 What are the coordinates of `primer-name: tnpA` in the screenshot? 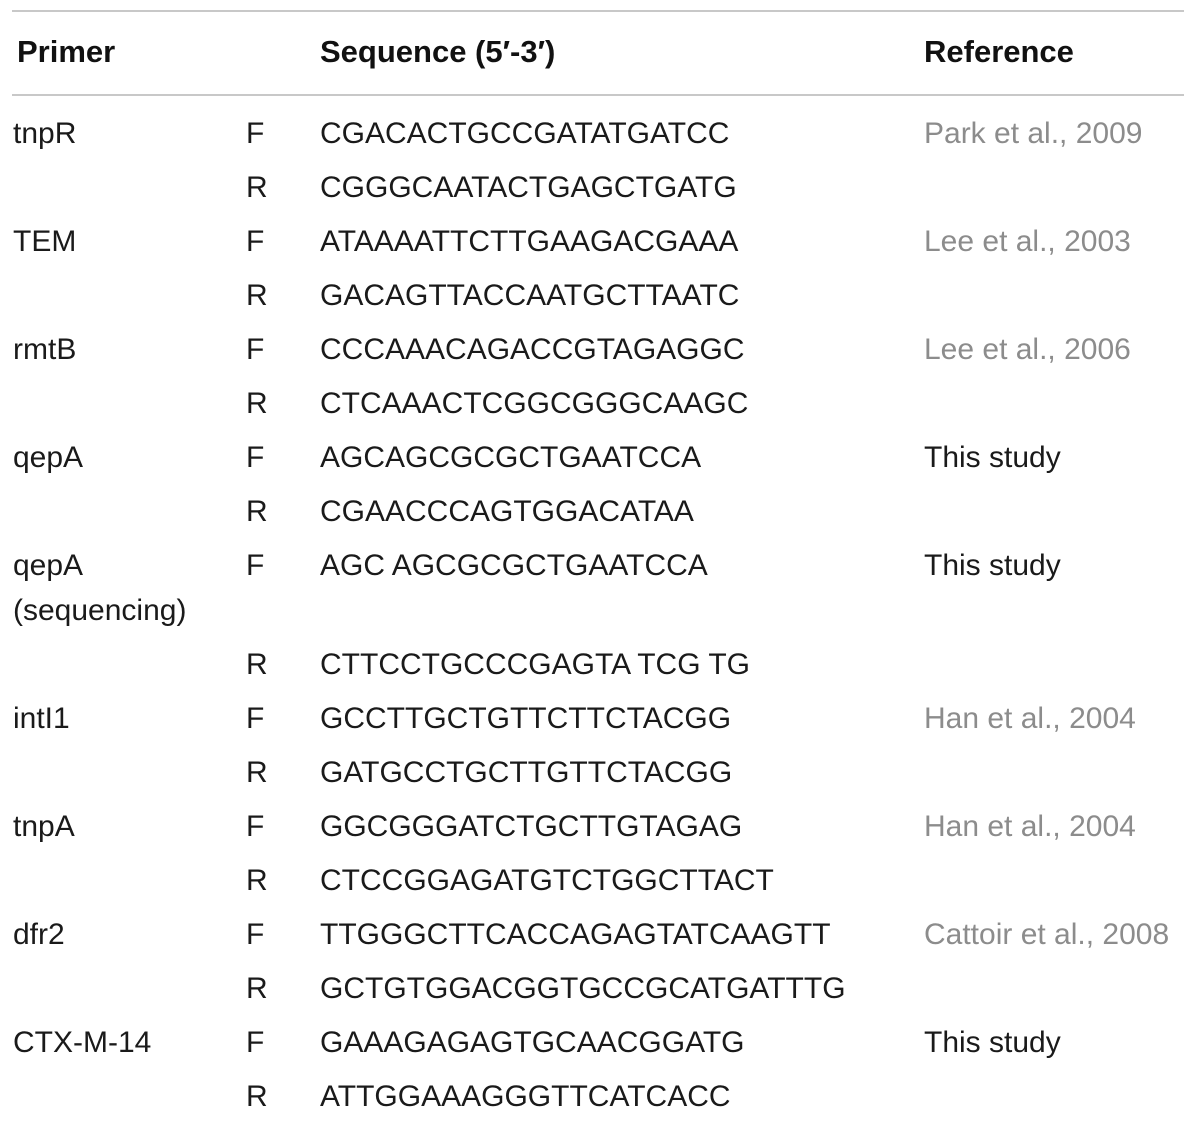 It's located at (44, 826).